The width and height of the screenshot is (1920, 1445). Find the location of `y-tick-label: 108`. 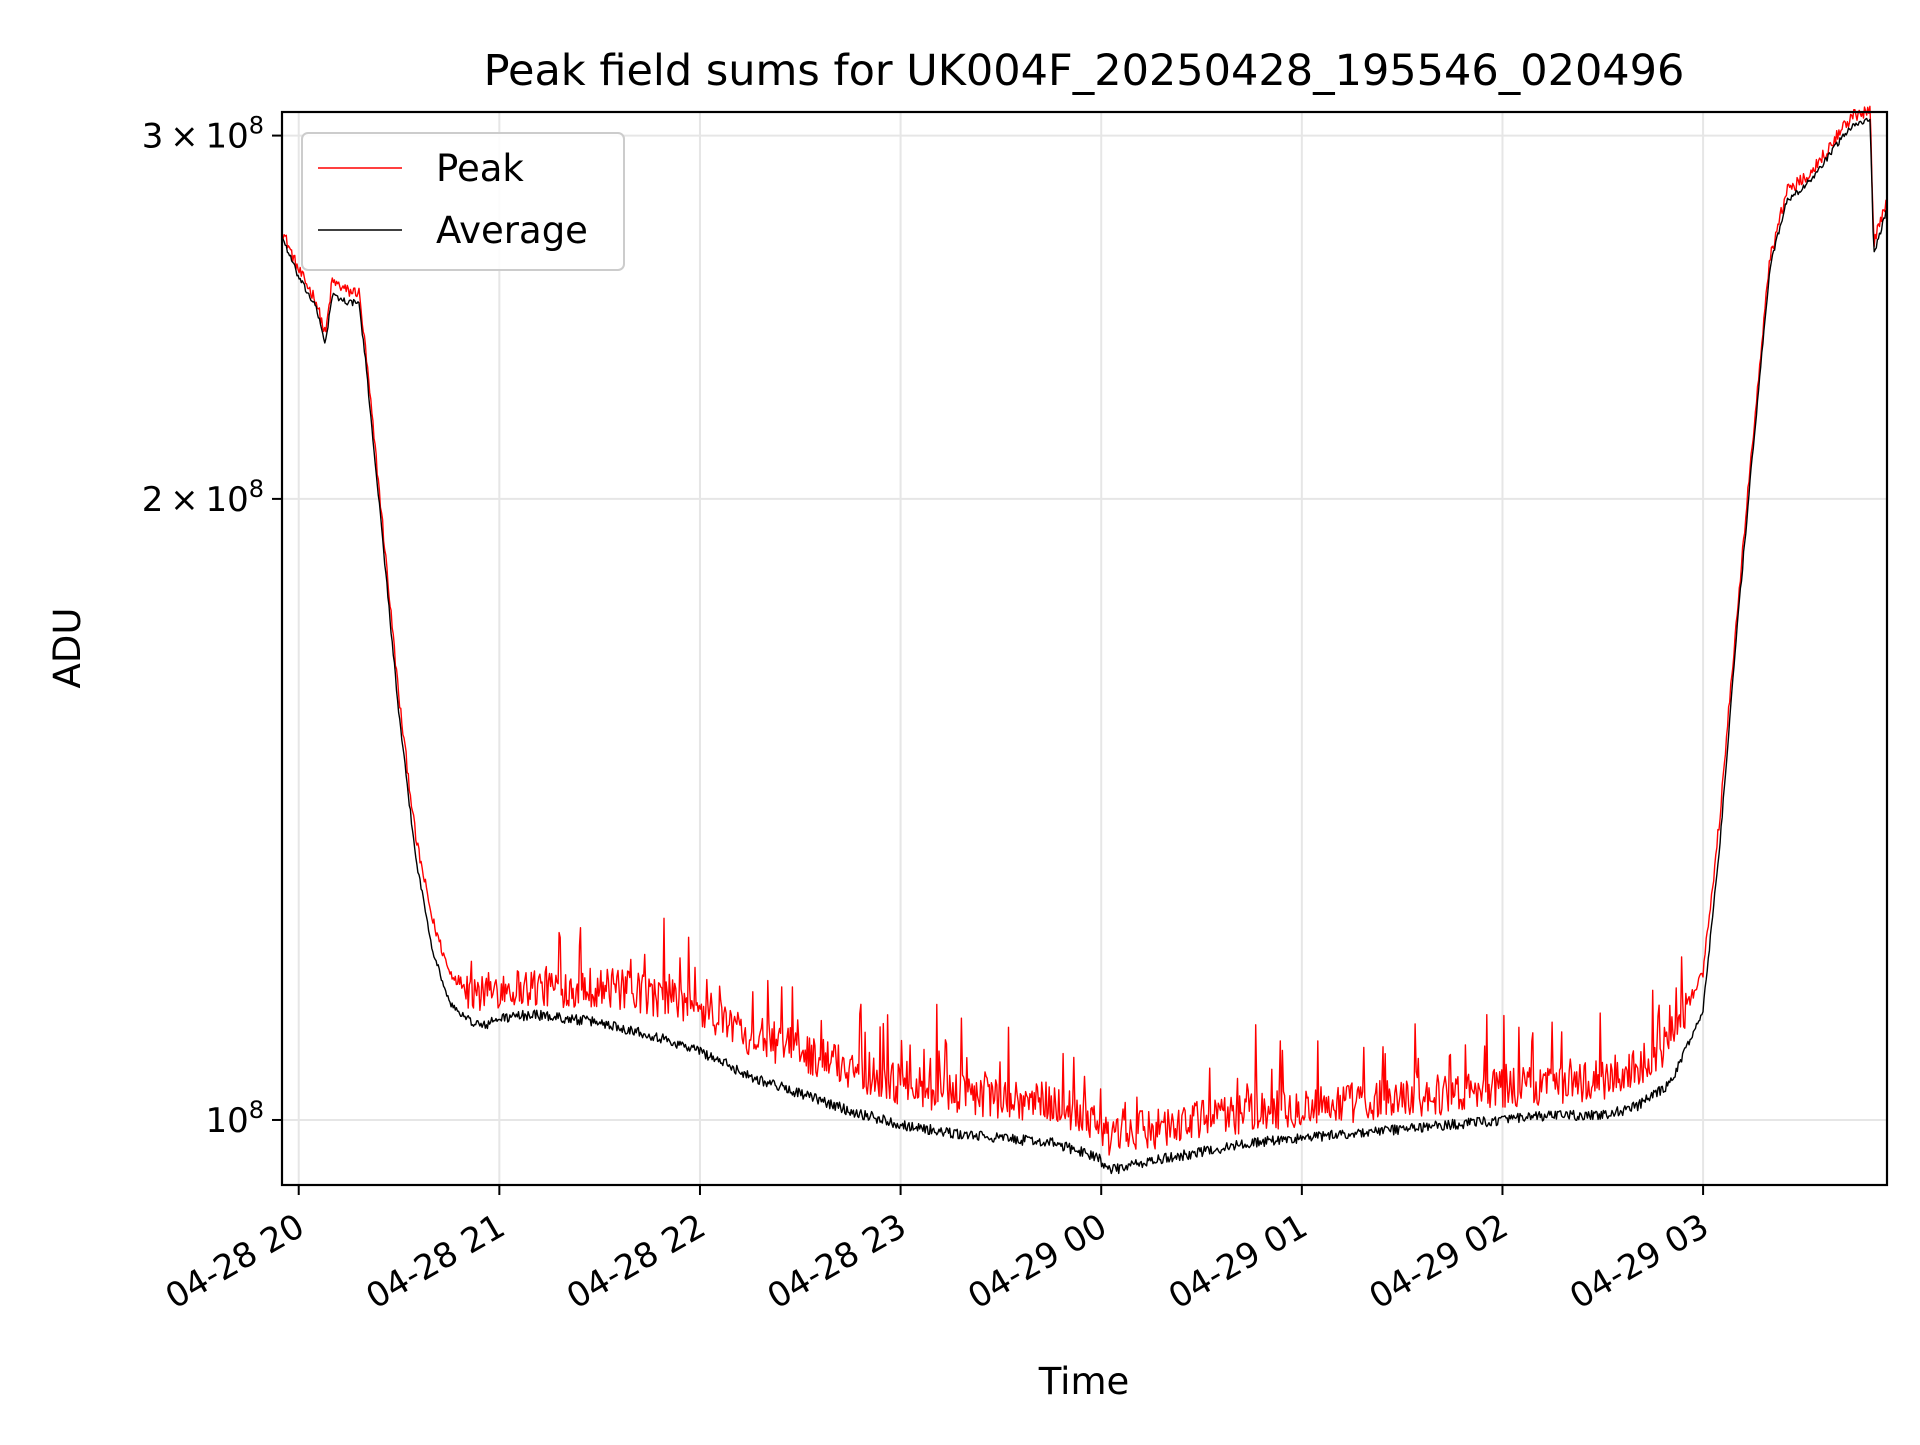

y-tick-label: 108 is located at coordinates (234, 1118).